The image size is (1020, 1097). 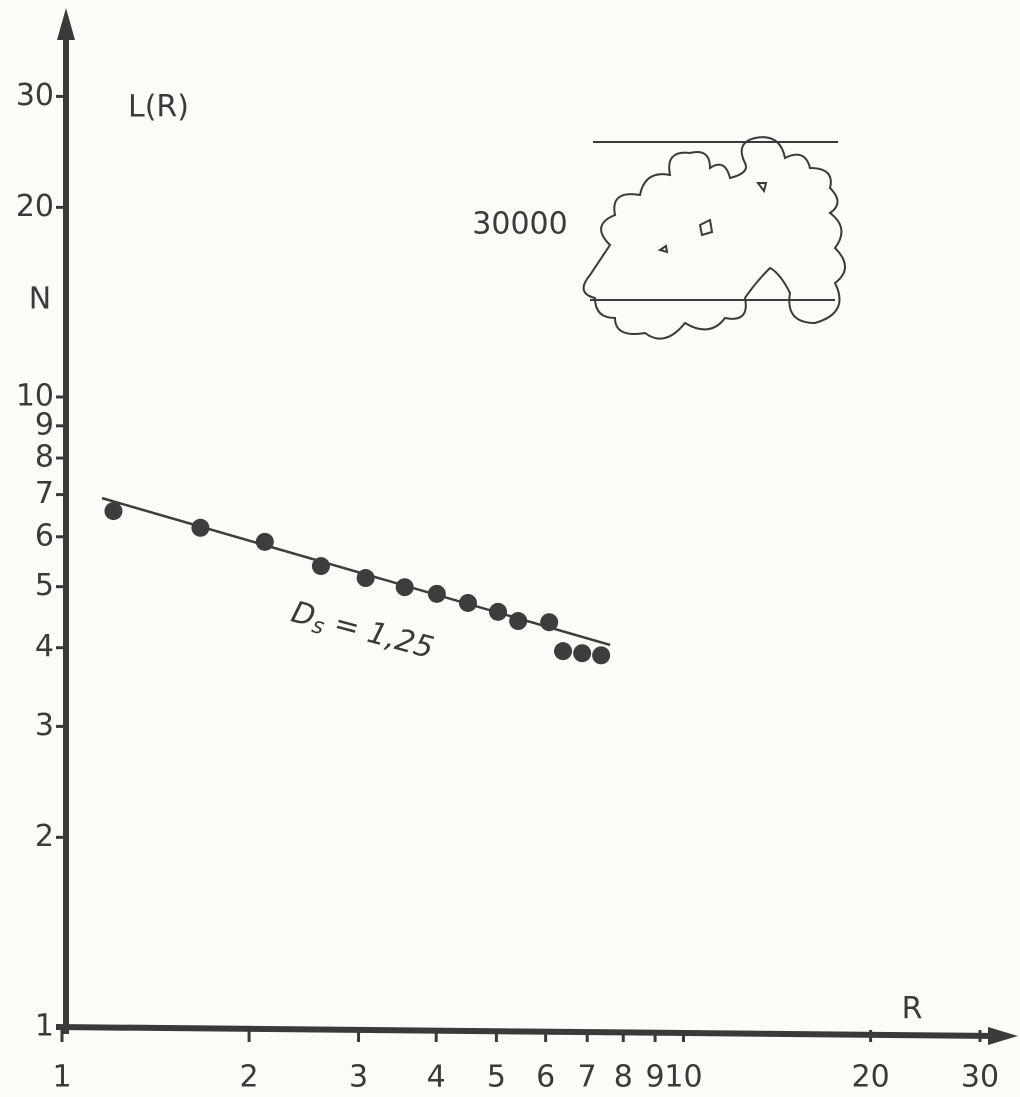 What do you see at coordinates (870, 1077) in the screenshot?
I see `x-tick-label: 20` at bounding box center [870, 1077].